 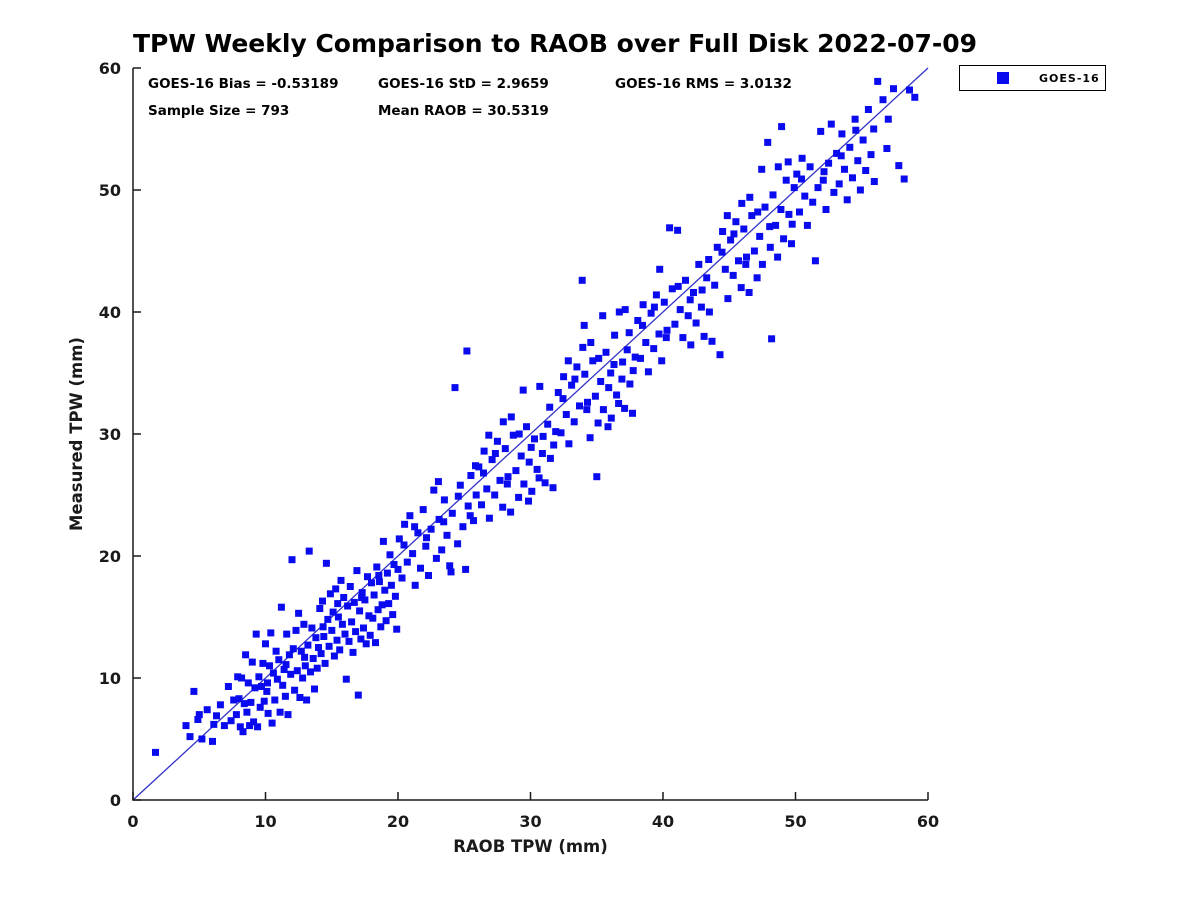 I want to click on y-tick-label: 60, so click(x=110, y=68).